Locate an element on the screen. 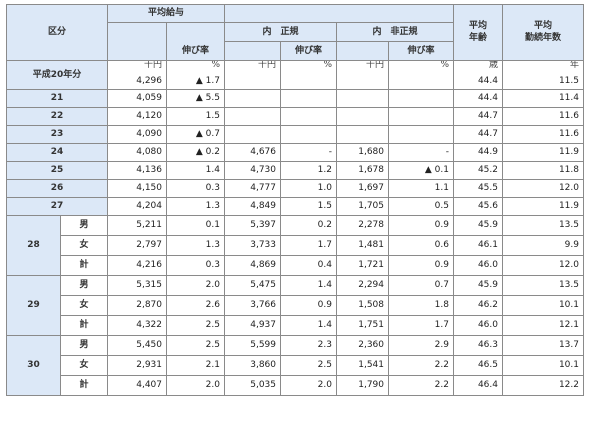  avg-salary-cell: 4,150 is located at coordinates (137, 188).